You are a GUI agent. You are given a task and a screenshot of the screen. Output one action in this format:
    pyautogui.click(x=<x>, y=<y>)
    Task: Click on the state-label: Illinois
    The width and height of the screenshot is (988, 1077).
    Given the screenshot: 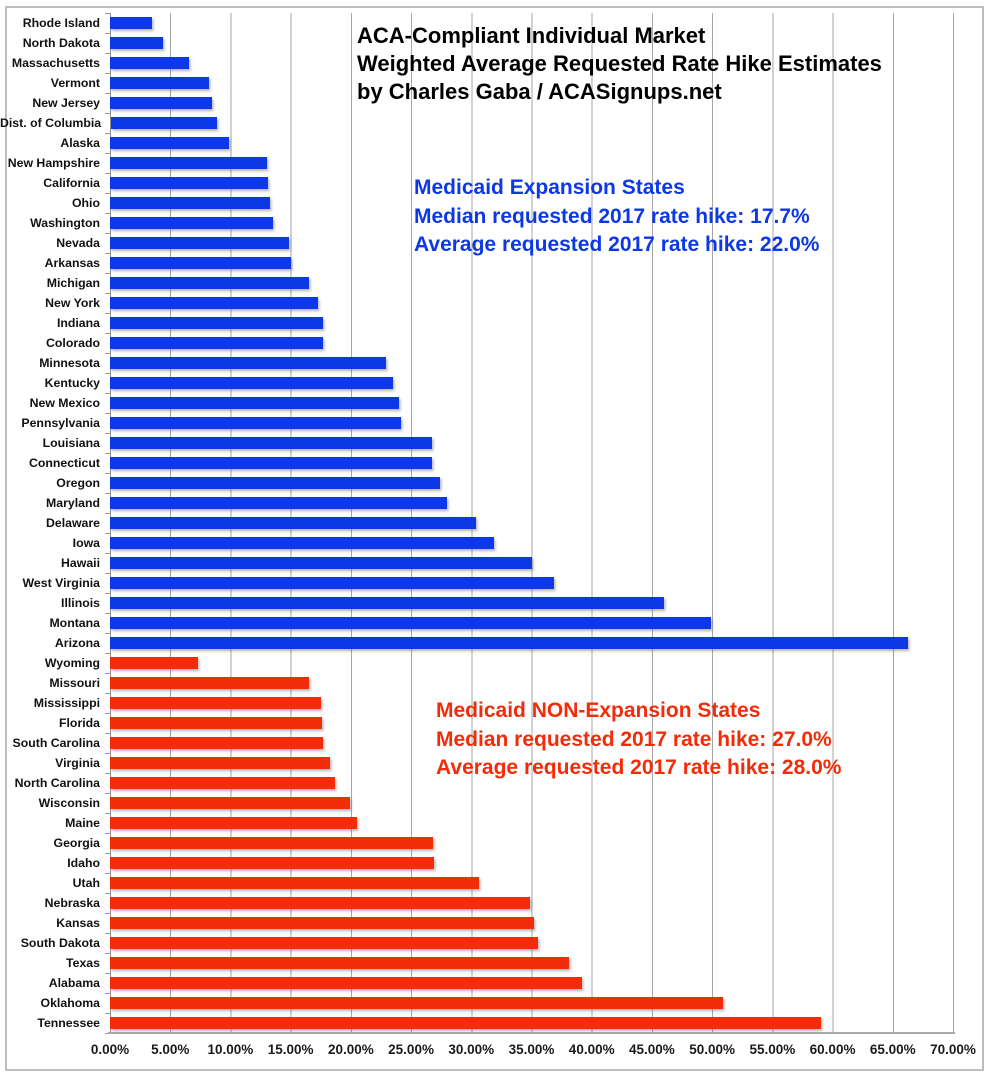 What is the action you would take?
    pyautogui.click(x=80, y=603)
    